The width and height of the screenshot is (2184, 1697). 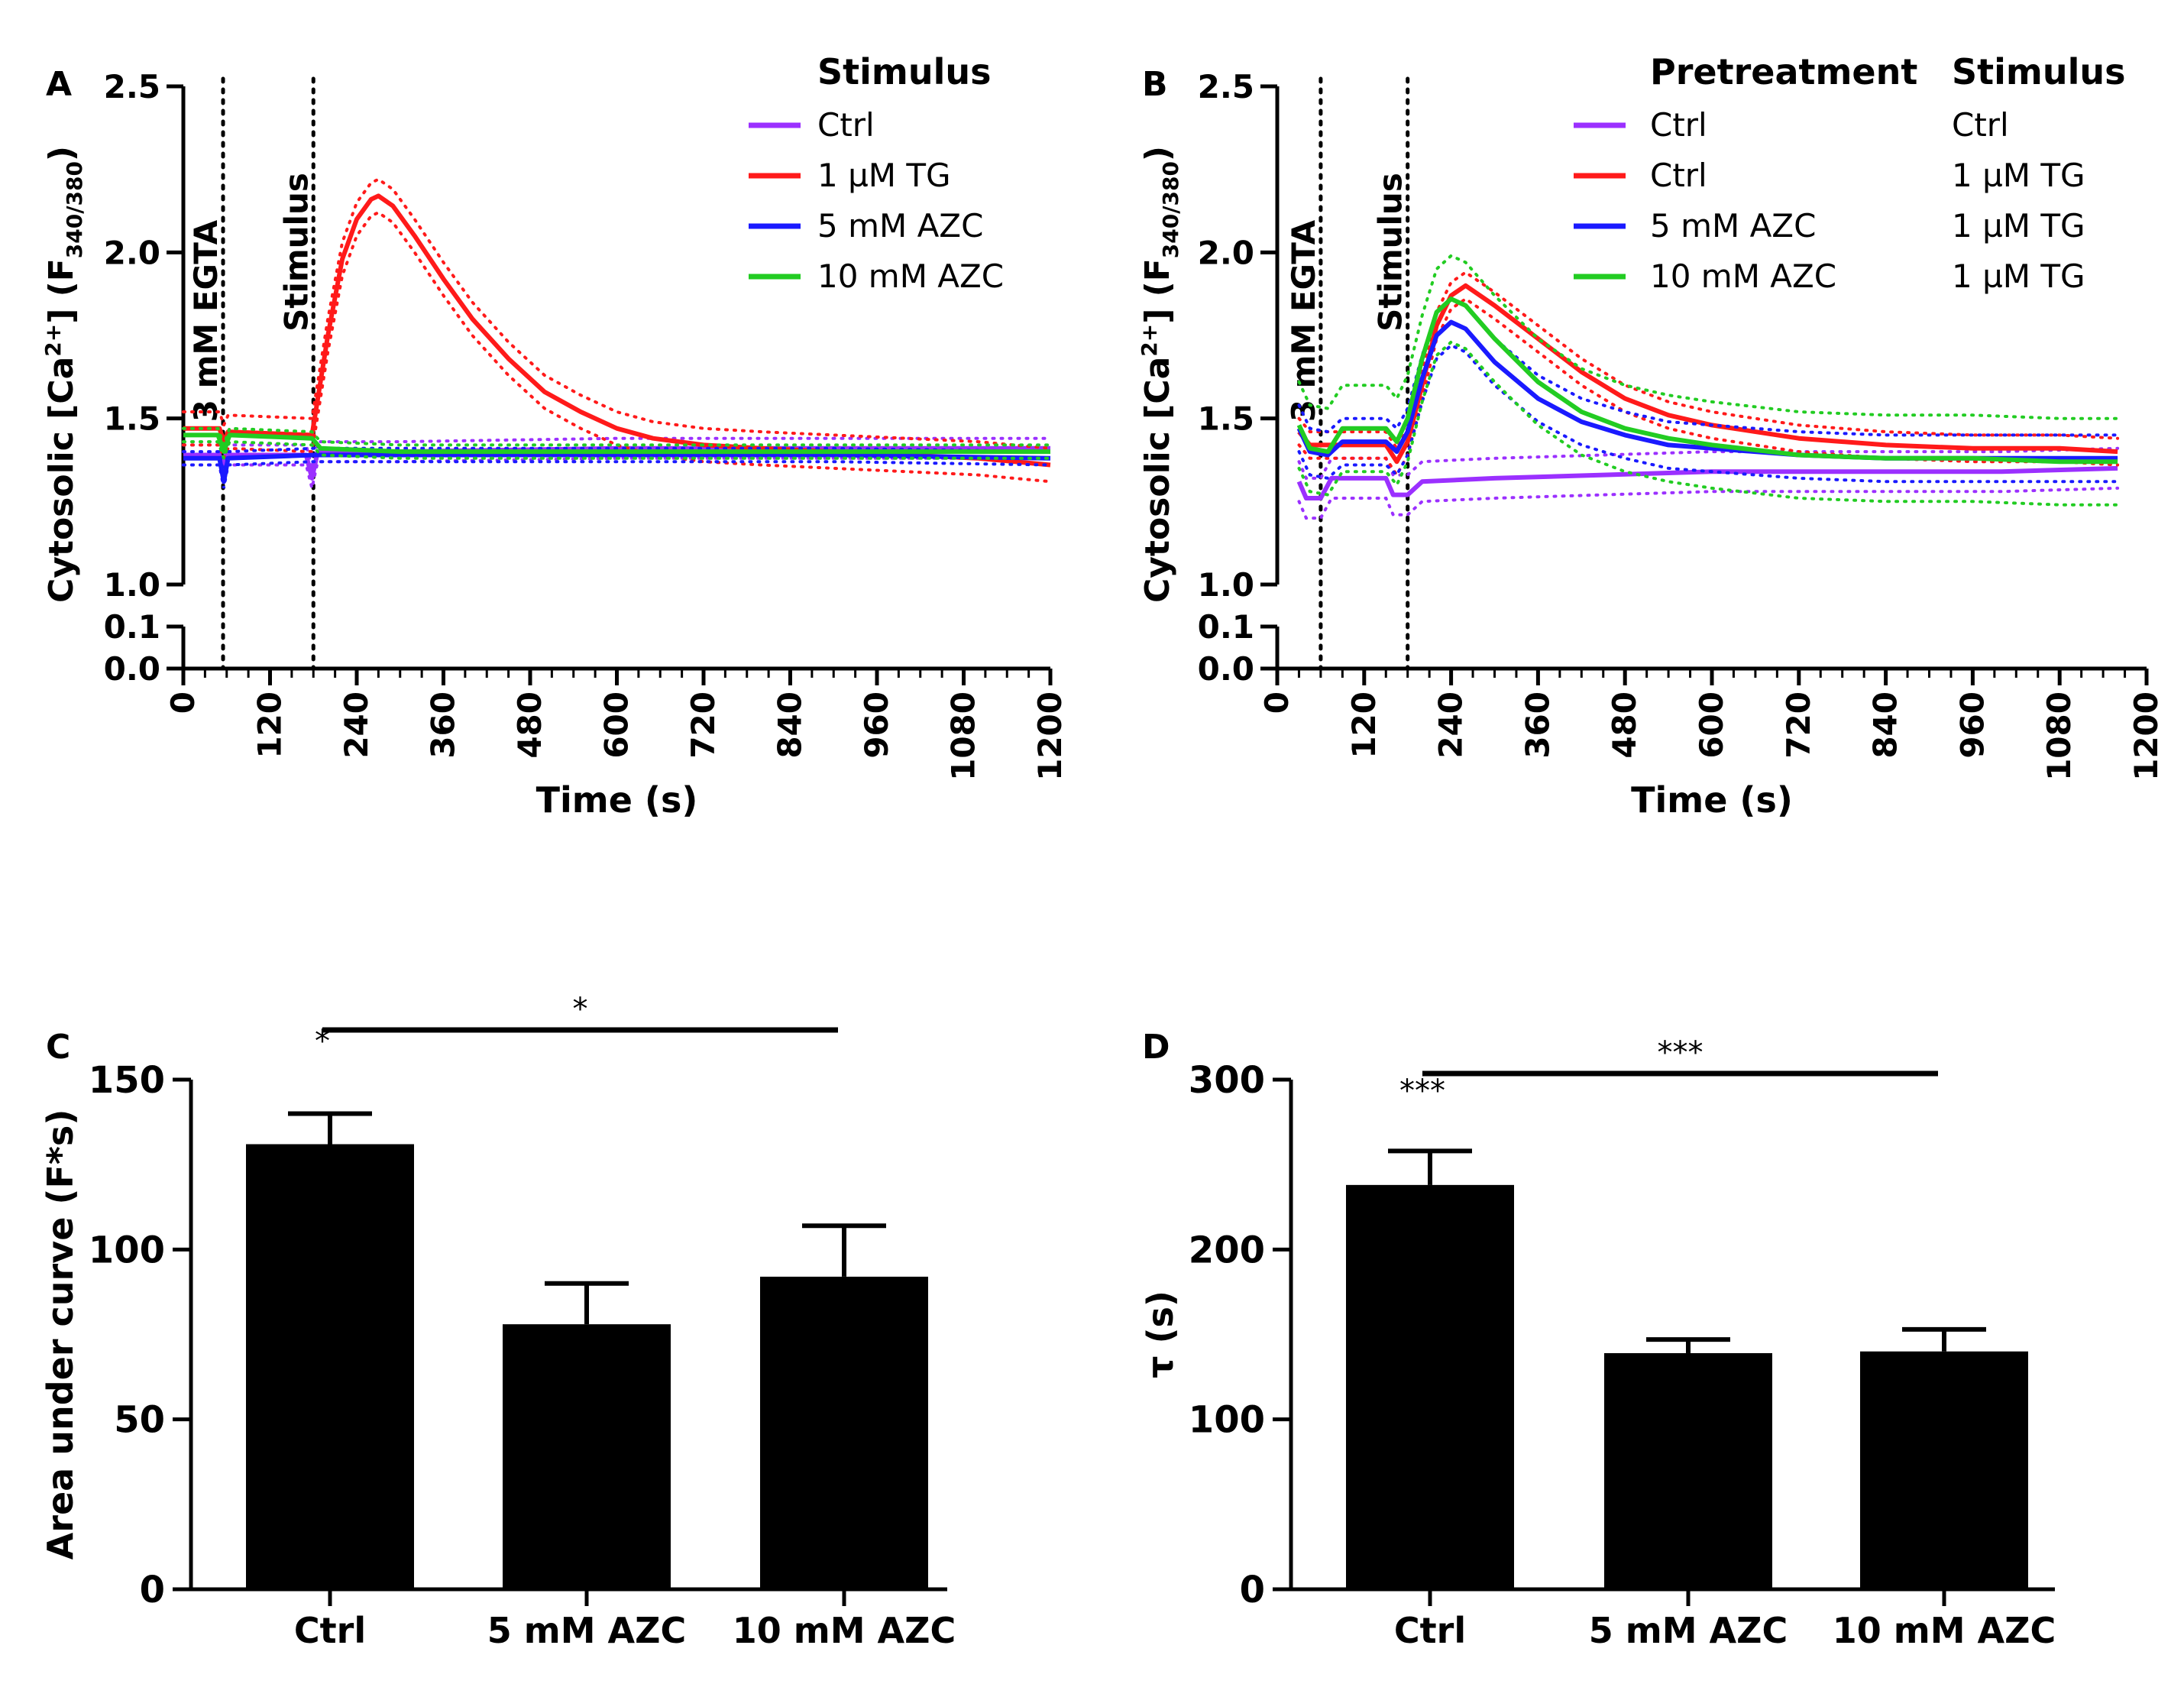 What do you see at coordinates (580, 1010) in the screenshot?
I see `significance-label: *` at bounding box center [580, 1010].